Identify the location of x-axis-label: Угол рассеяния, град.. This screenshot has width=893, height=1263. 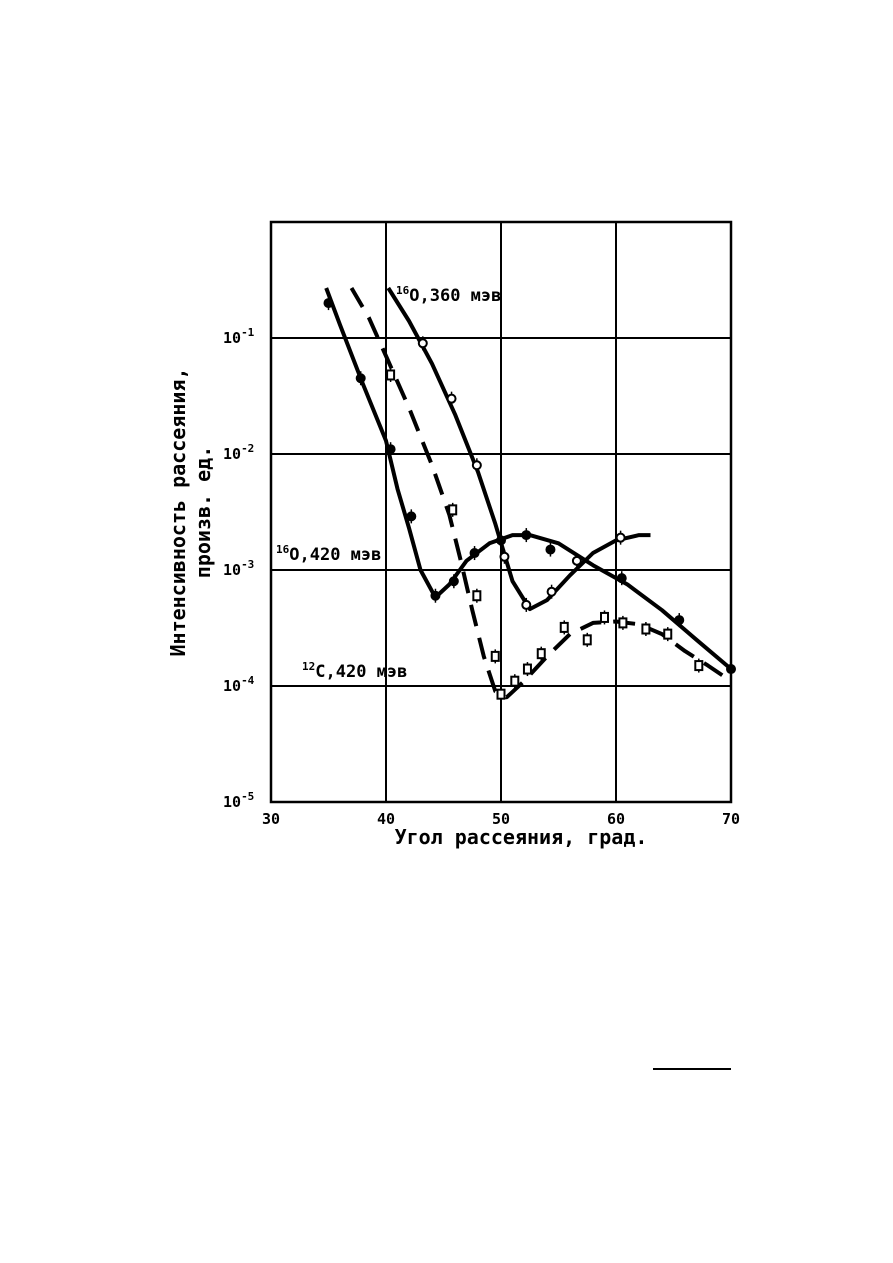
(521, 837).